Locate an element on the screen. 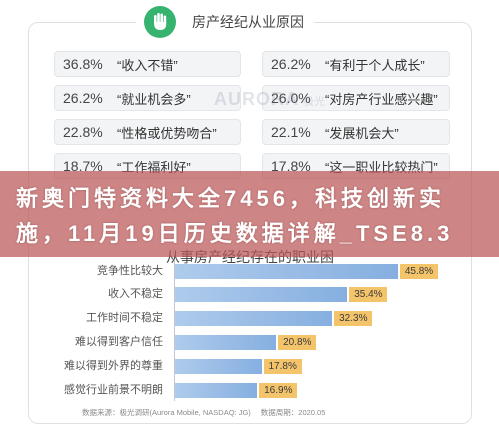 This screenshot has height=428, width=499. reason-item: 36.8% “收入不错” is located at coordinates (147, 64).